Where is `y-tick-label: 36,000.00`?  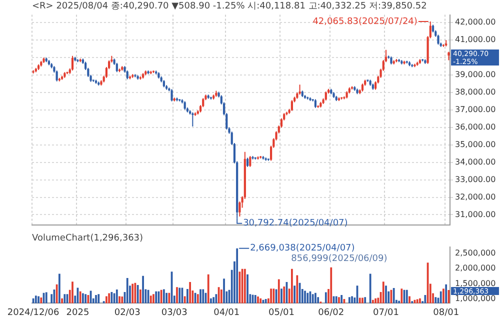 y-tick-label: 36,000.00 is located at coordinates (475, 127).